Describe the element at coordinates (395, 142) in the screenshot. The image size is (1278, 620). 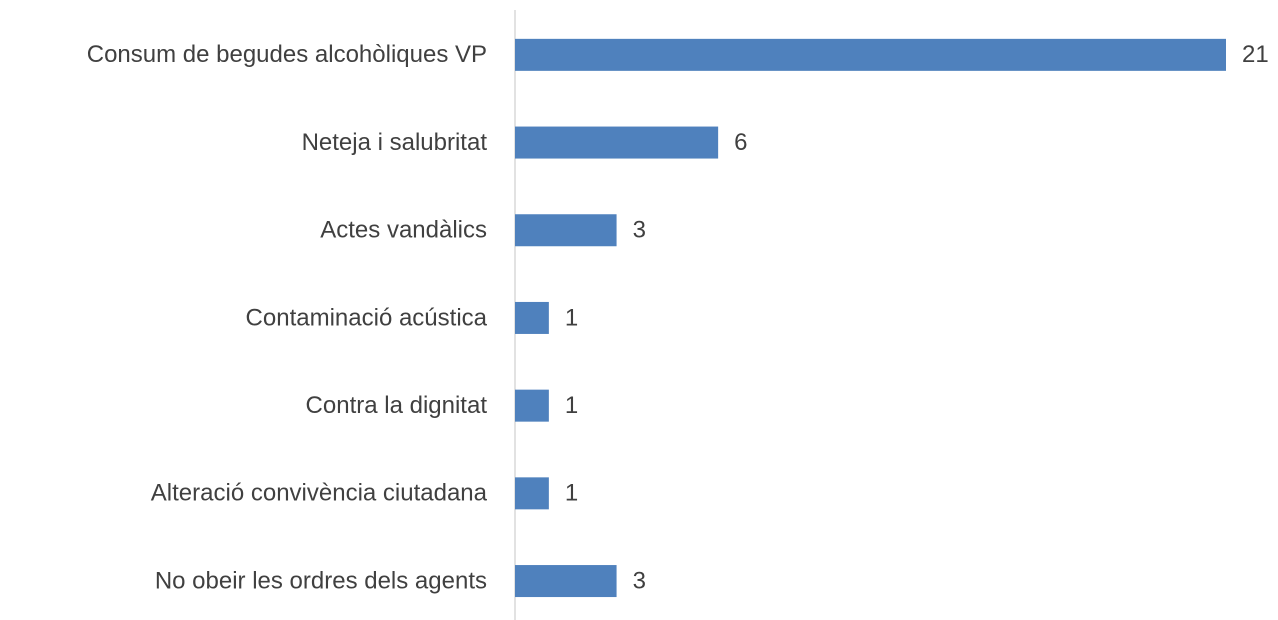
I see `category-label: Neteja i salubritat` at that location.